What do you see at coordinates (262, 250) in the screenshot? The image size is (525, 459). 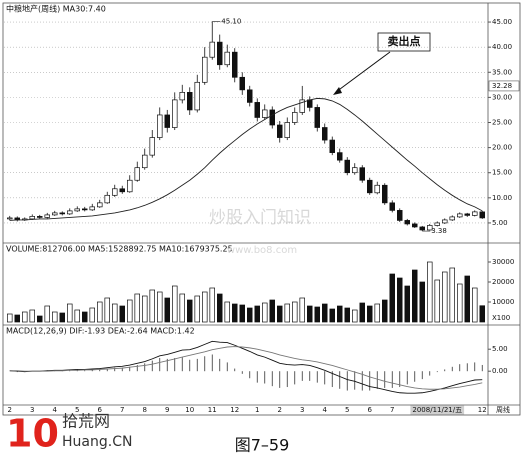 I see `watermark: www.bo8.com` at bounding box center [262, 250].